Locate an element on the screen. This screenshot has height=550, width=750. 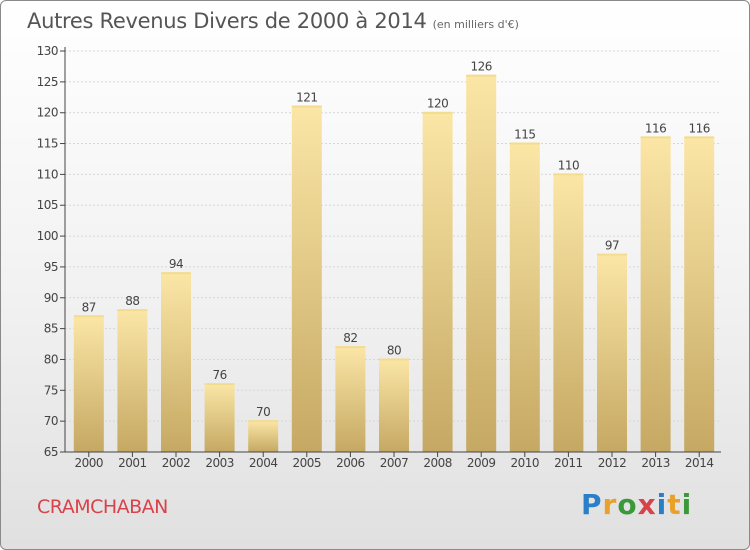
bar-2001 is located at coordinates (132, 381).